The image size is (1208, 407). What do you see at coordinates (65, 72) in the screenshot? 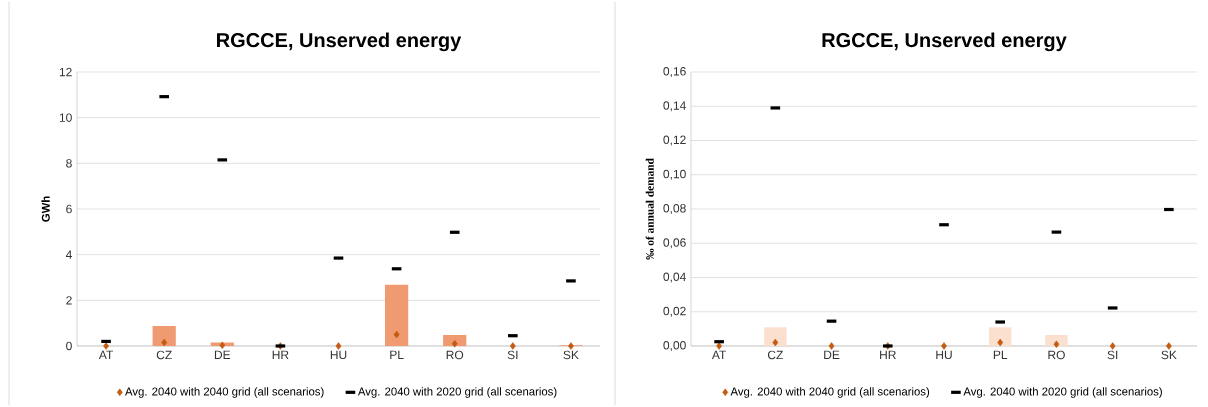
I see `y-tick-label: 12` at bounding box center [65, 72].